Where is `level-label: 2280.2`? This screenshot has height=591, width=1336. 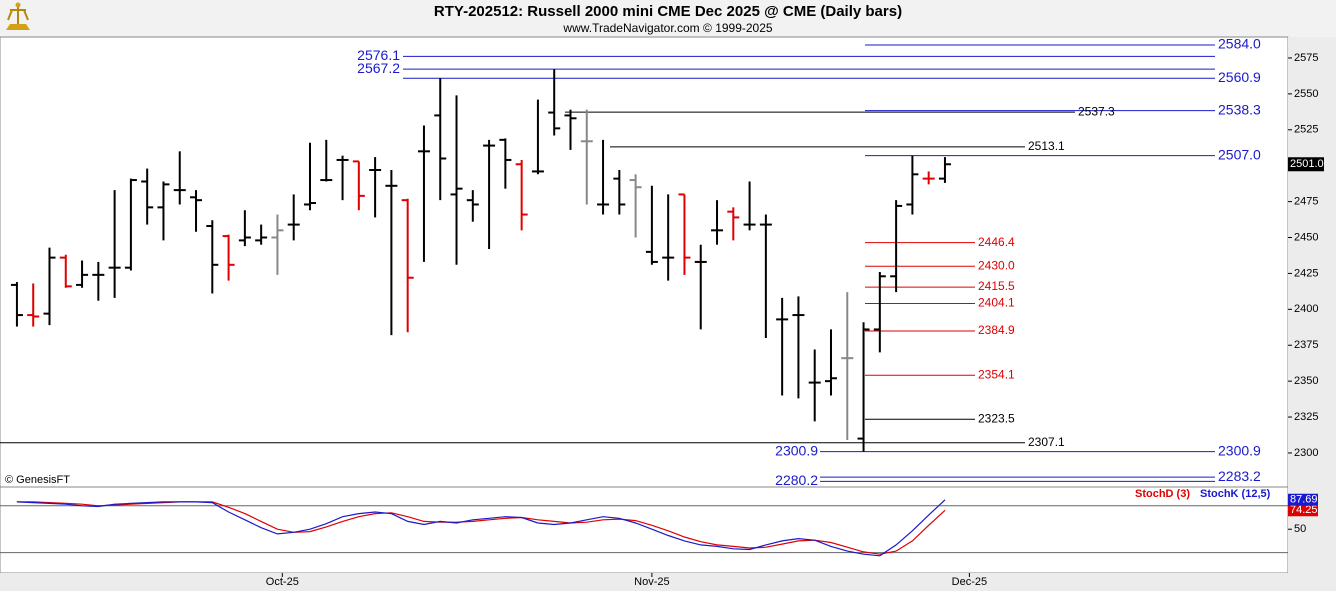 level-label: 2280.2 is located at coordinates (796, 480).